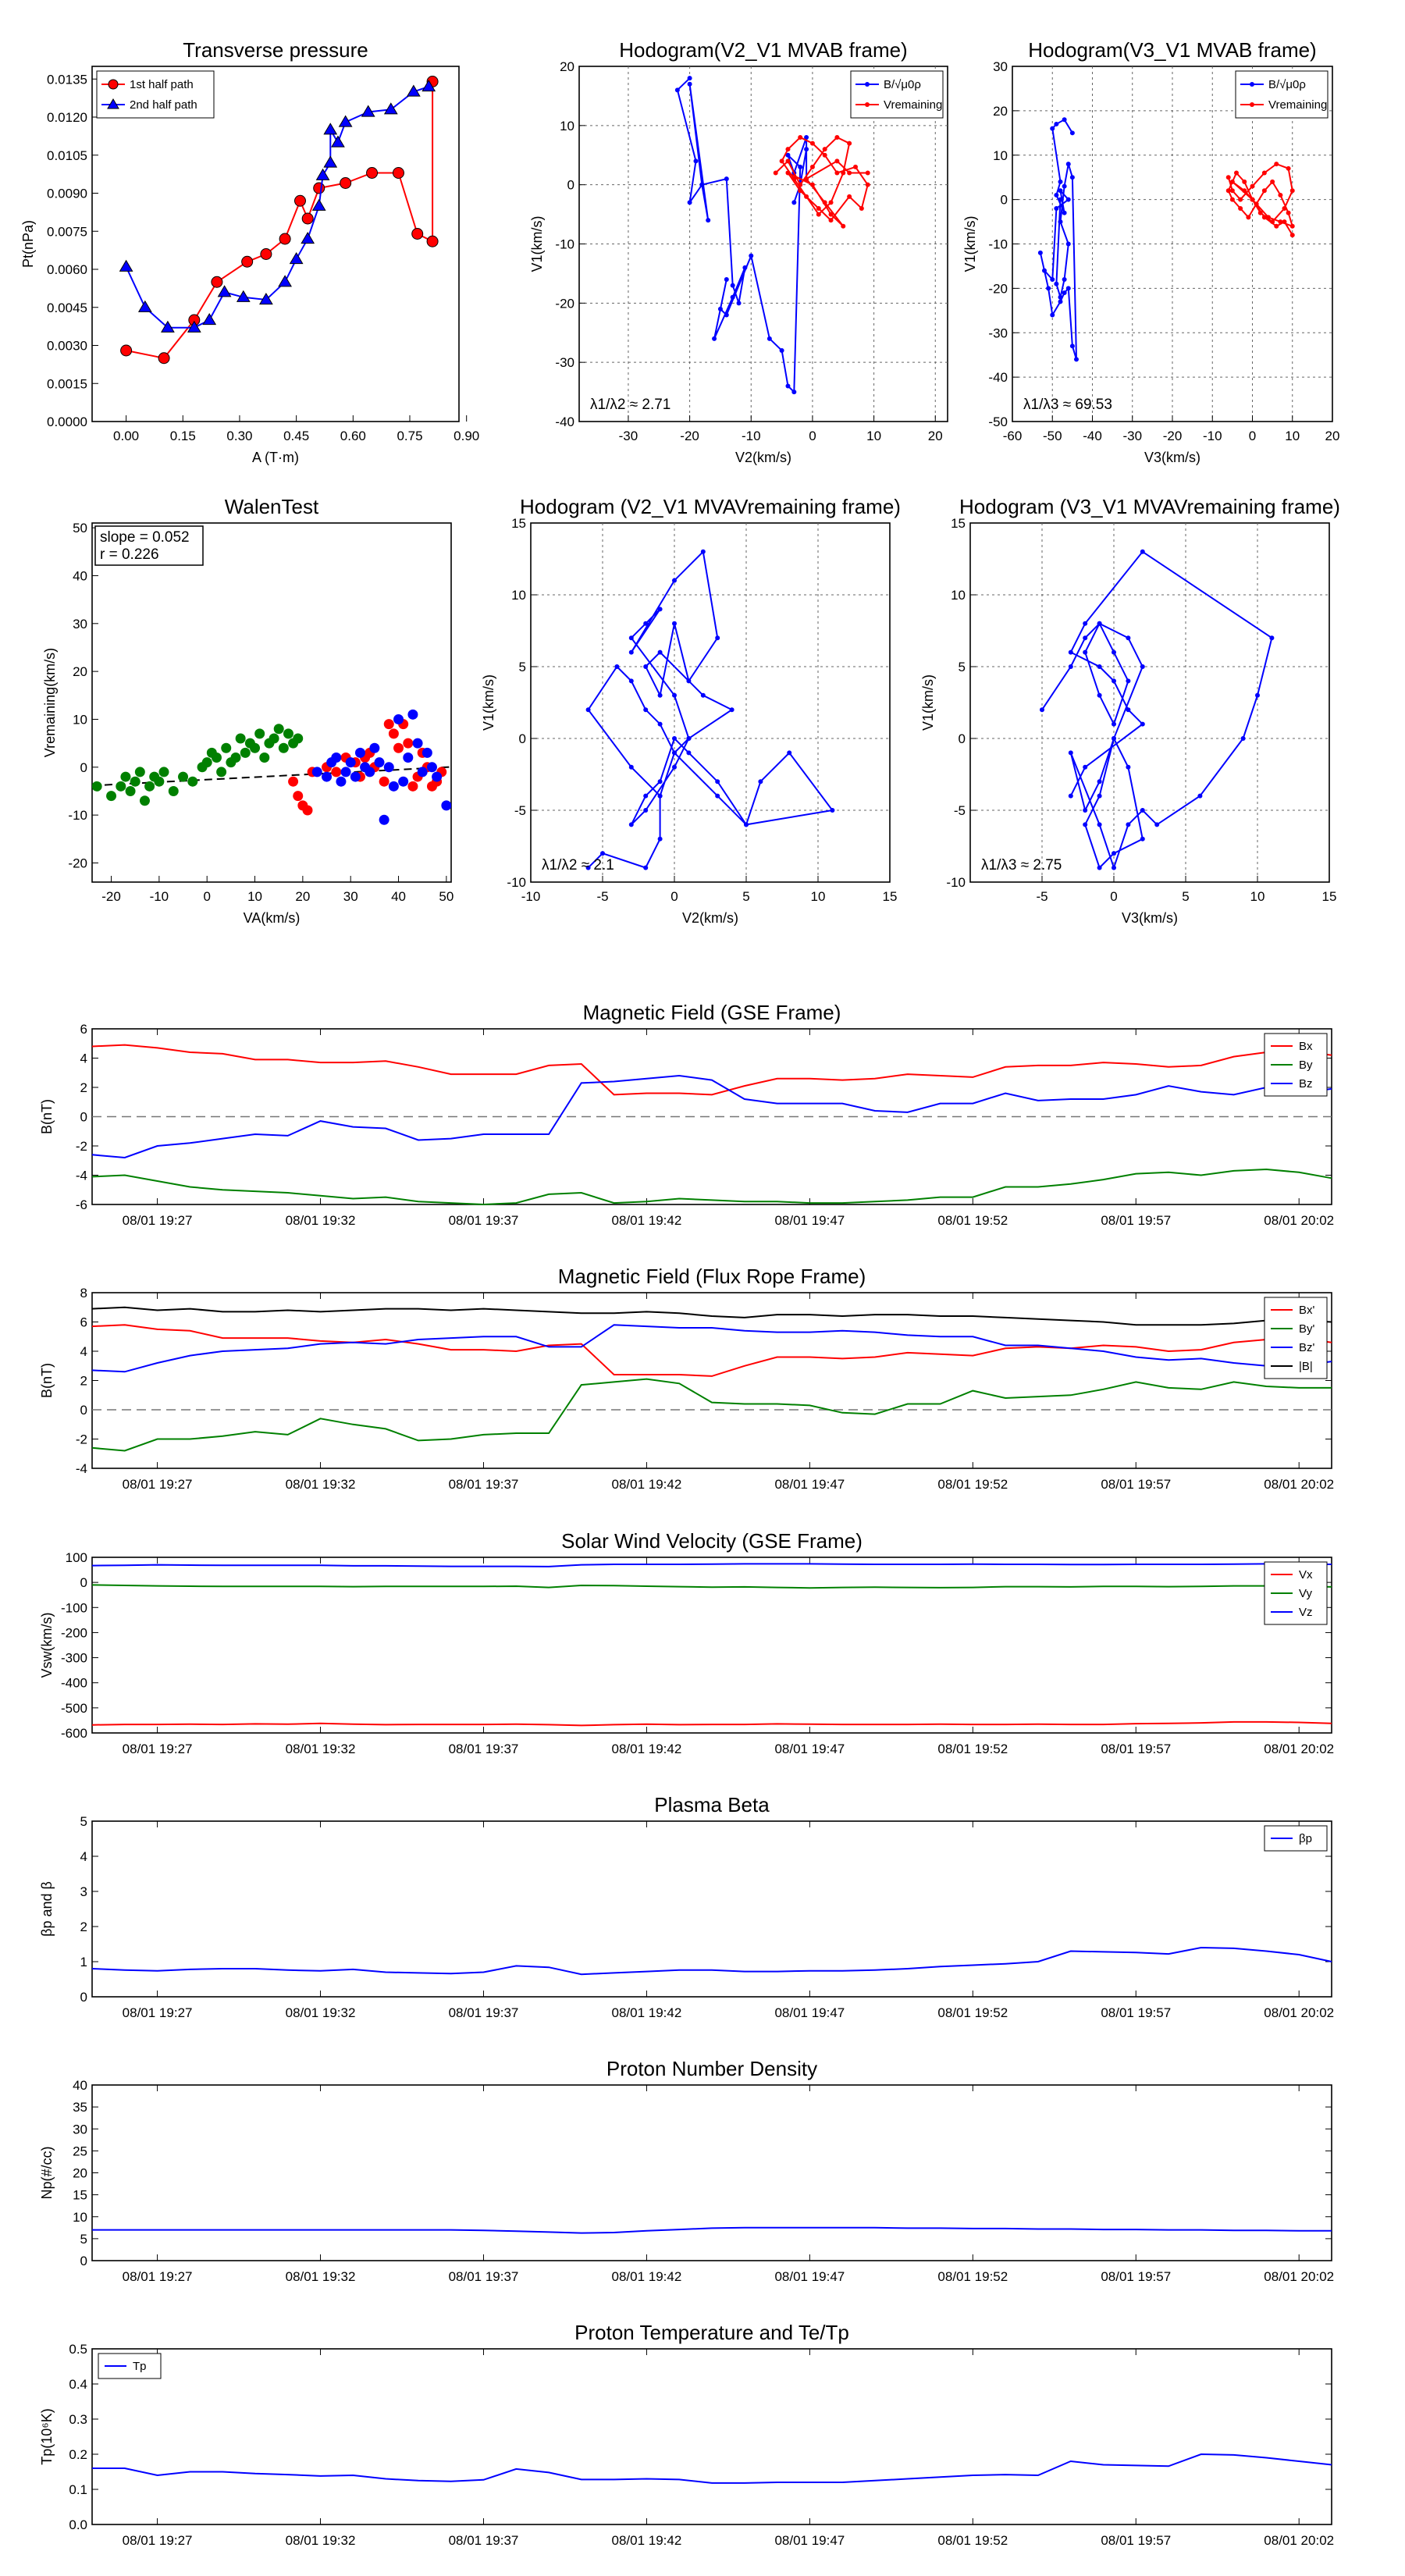 This screenshot has height=2576, width=1405. I want to click on x-tick-label: 08/01 19:37, so click(484, 1484).